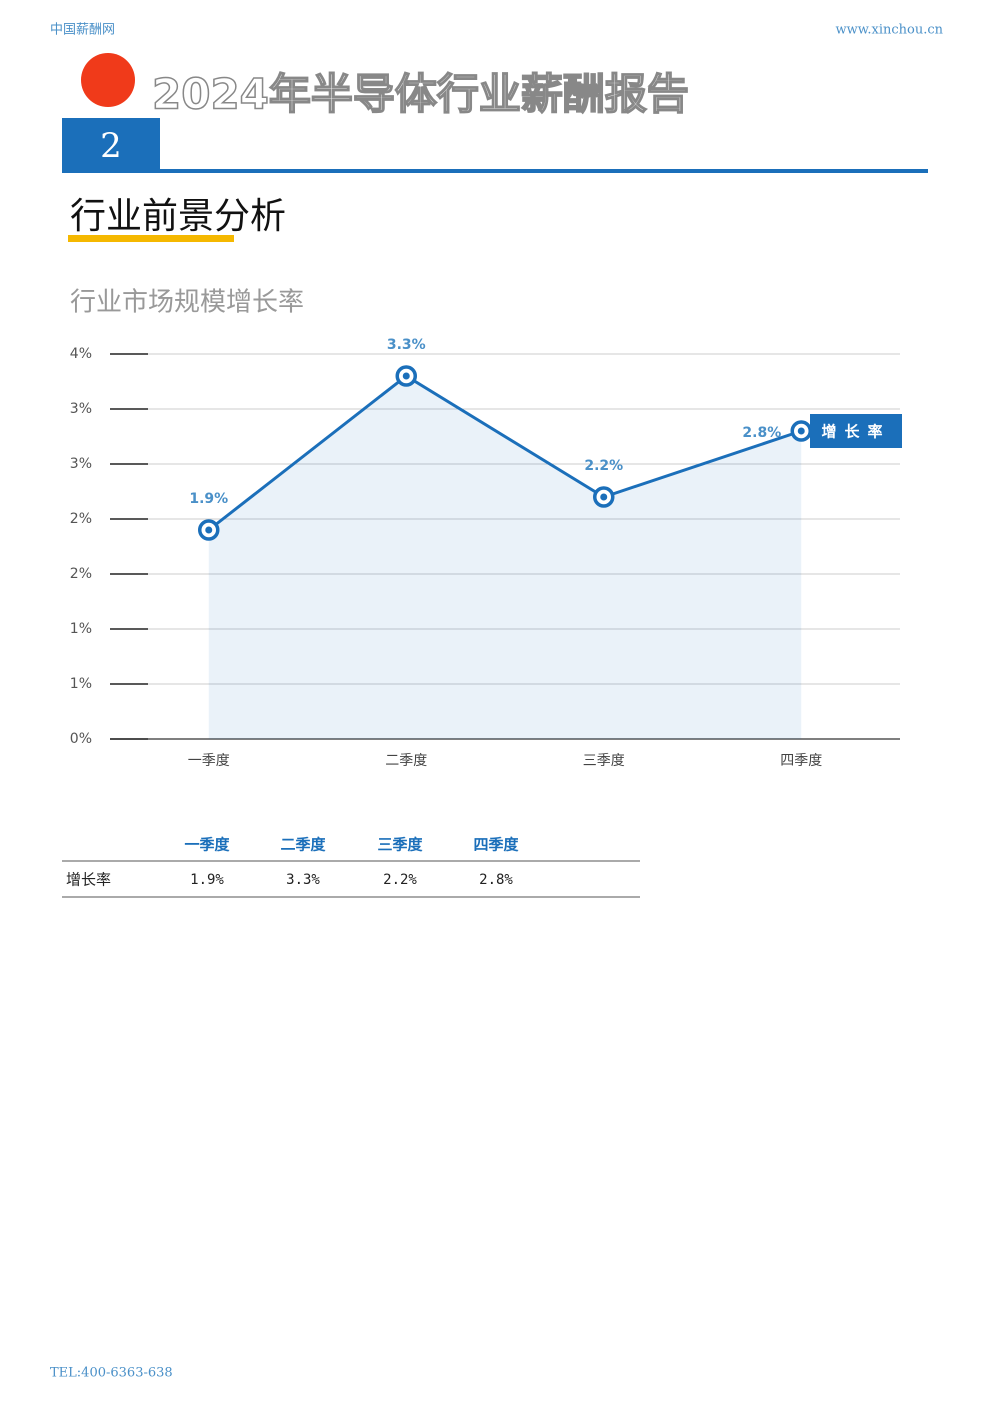  I want to click on x-tick-label: 四季度, so click(801, 761).